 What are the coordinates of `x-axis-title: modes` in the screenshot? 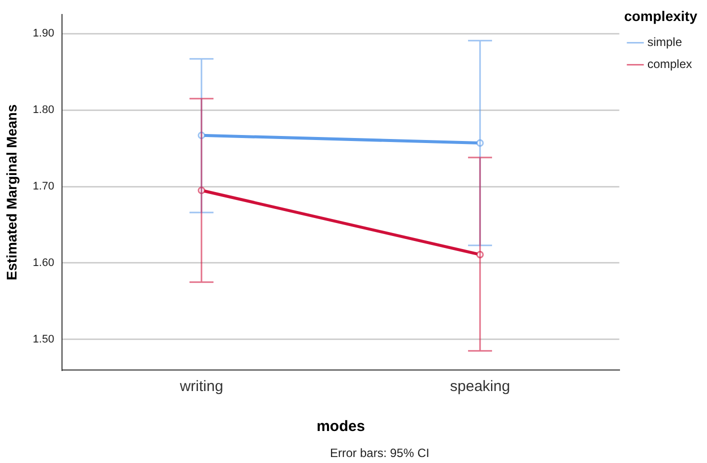 It's located at (340, 427).